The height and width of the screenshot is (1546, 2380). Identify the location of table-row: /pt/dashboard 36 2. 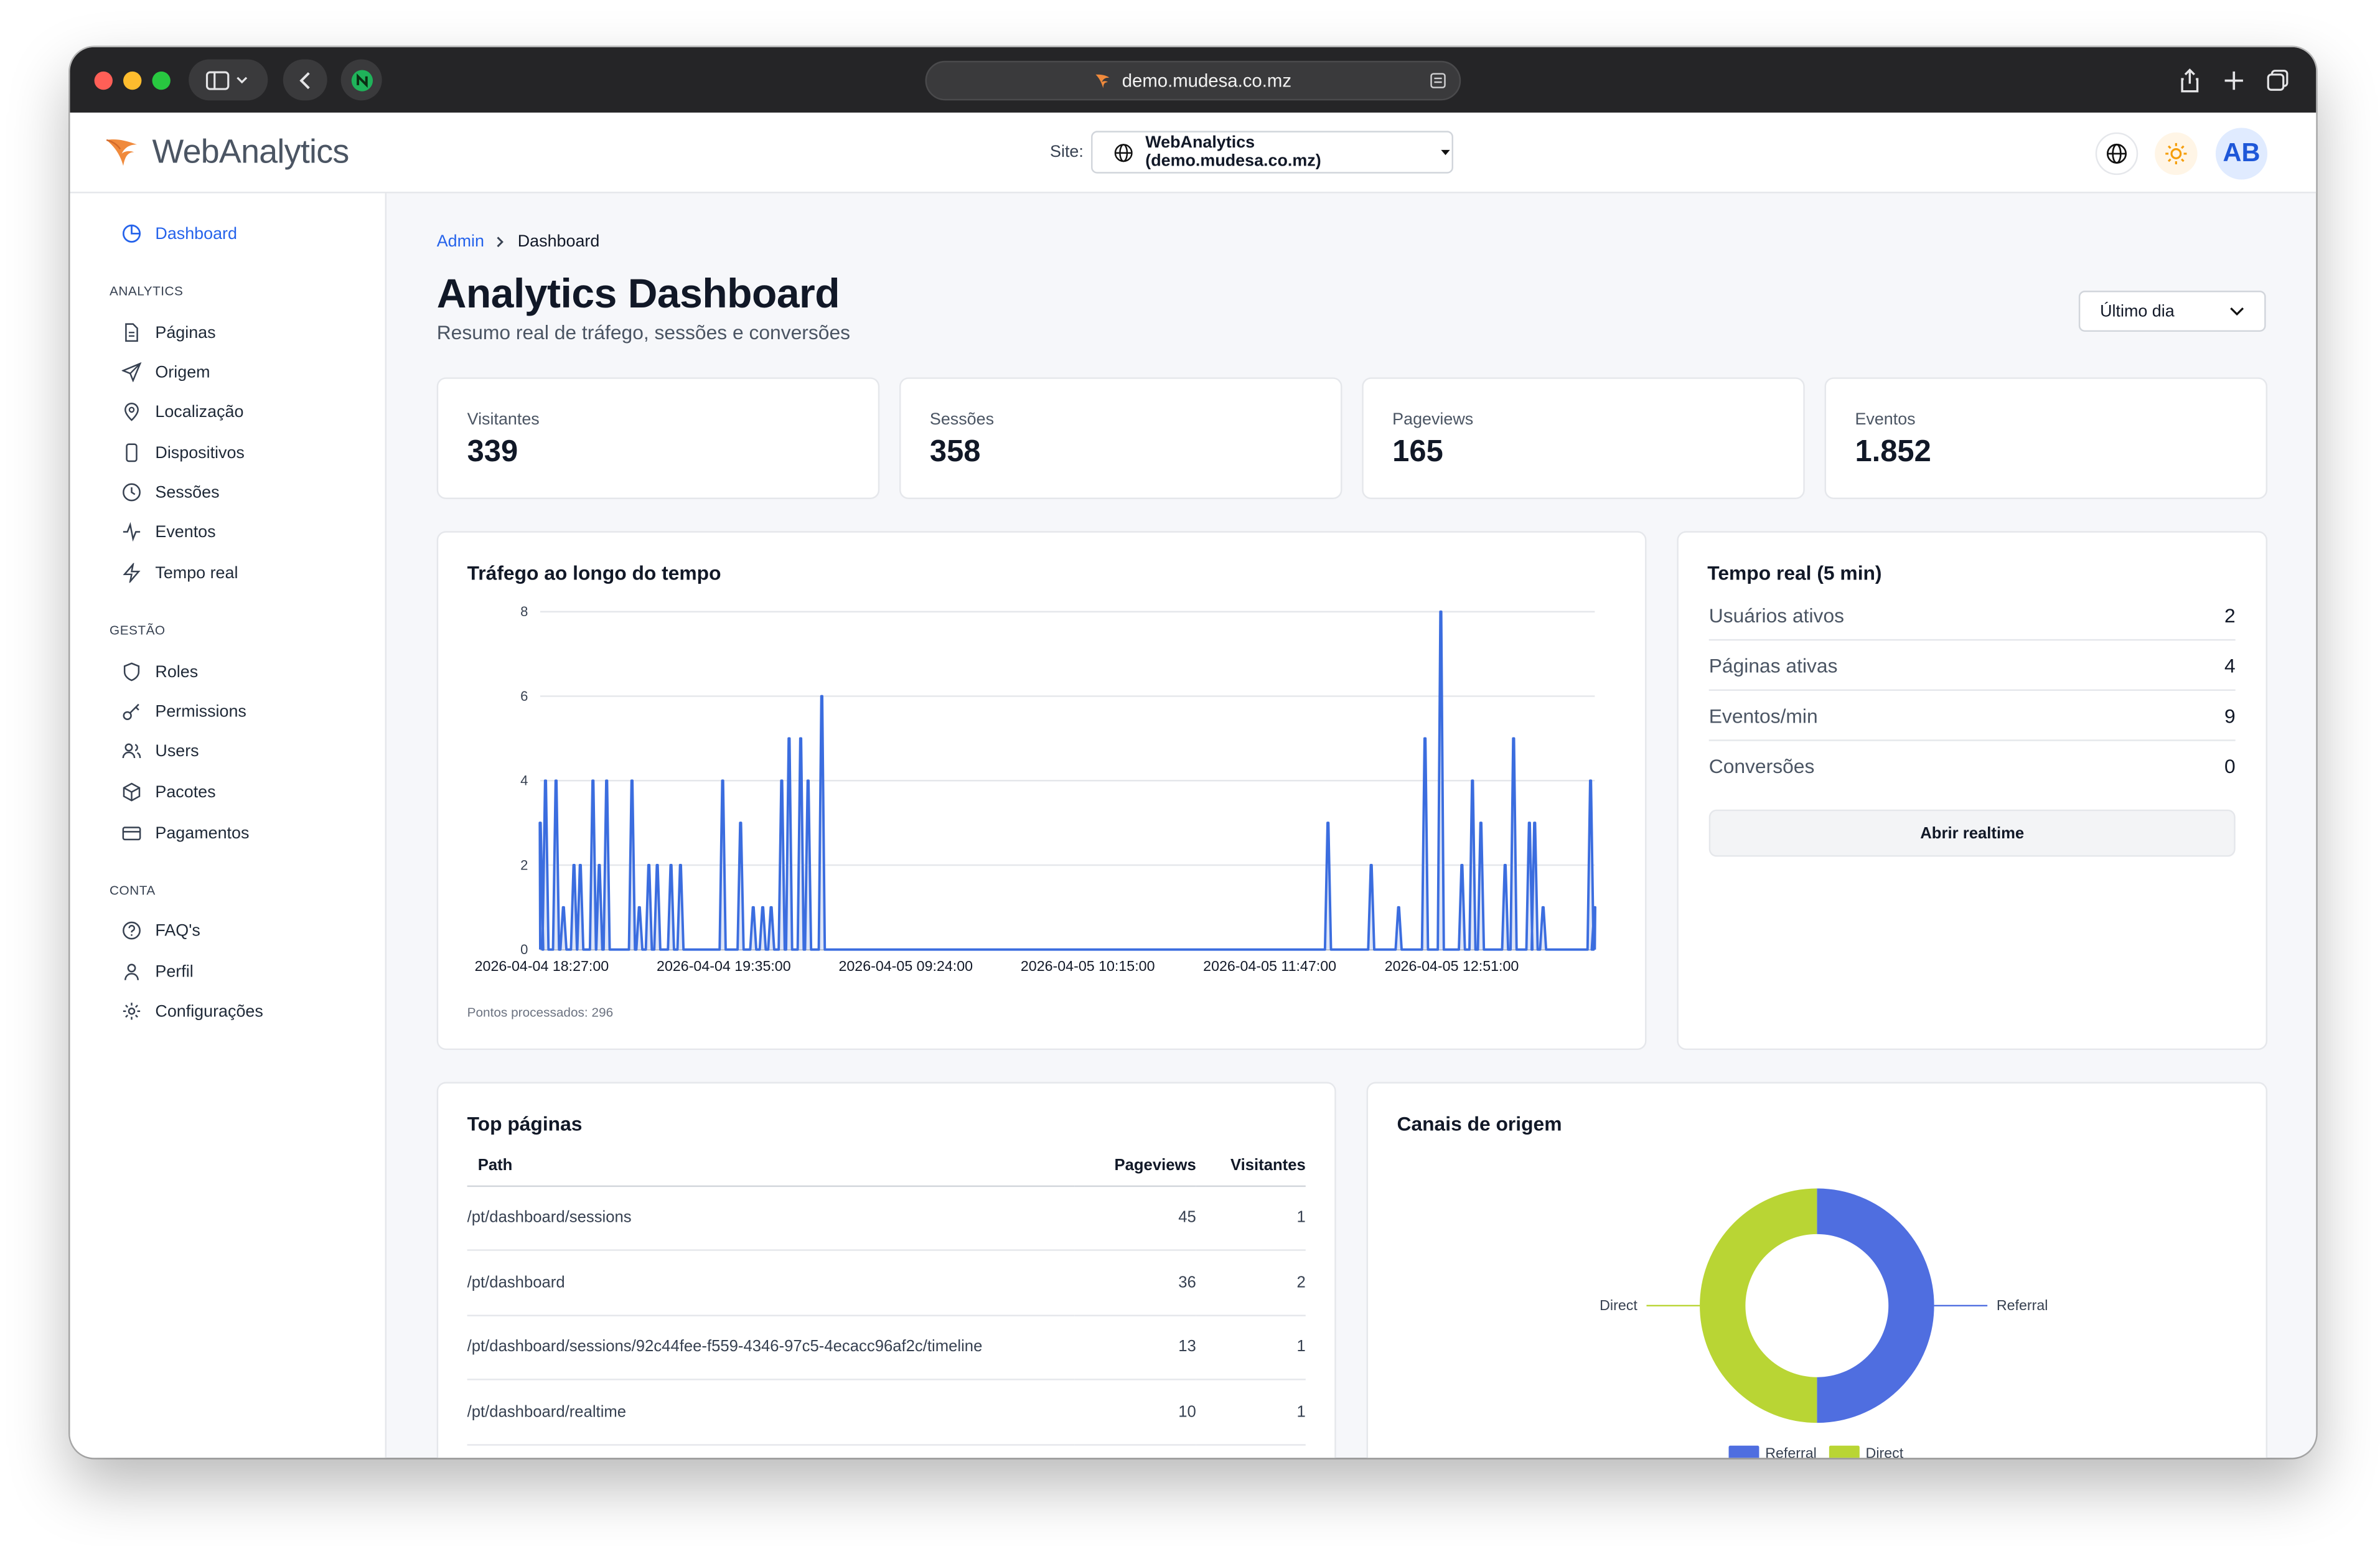
(887, 1283).